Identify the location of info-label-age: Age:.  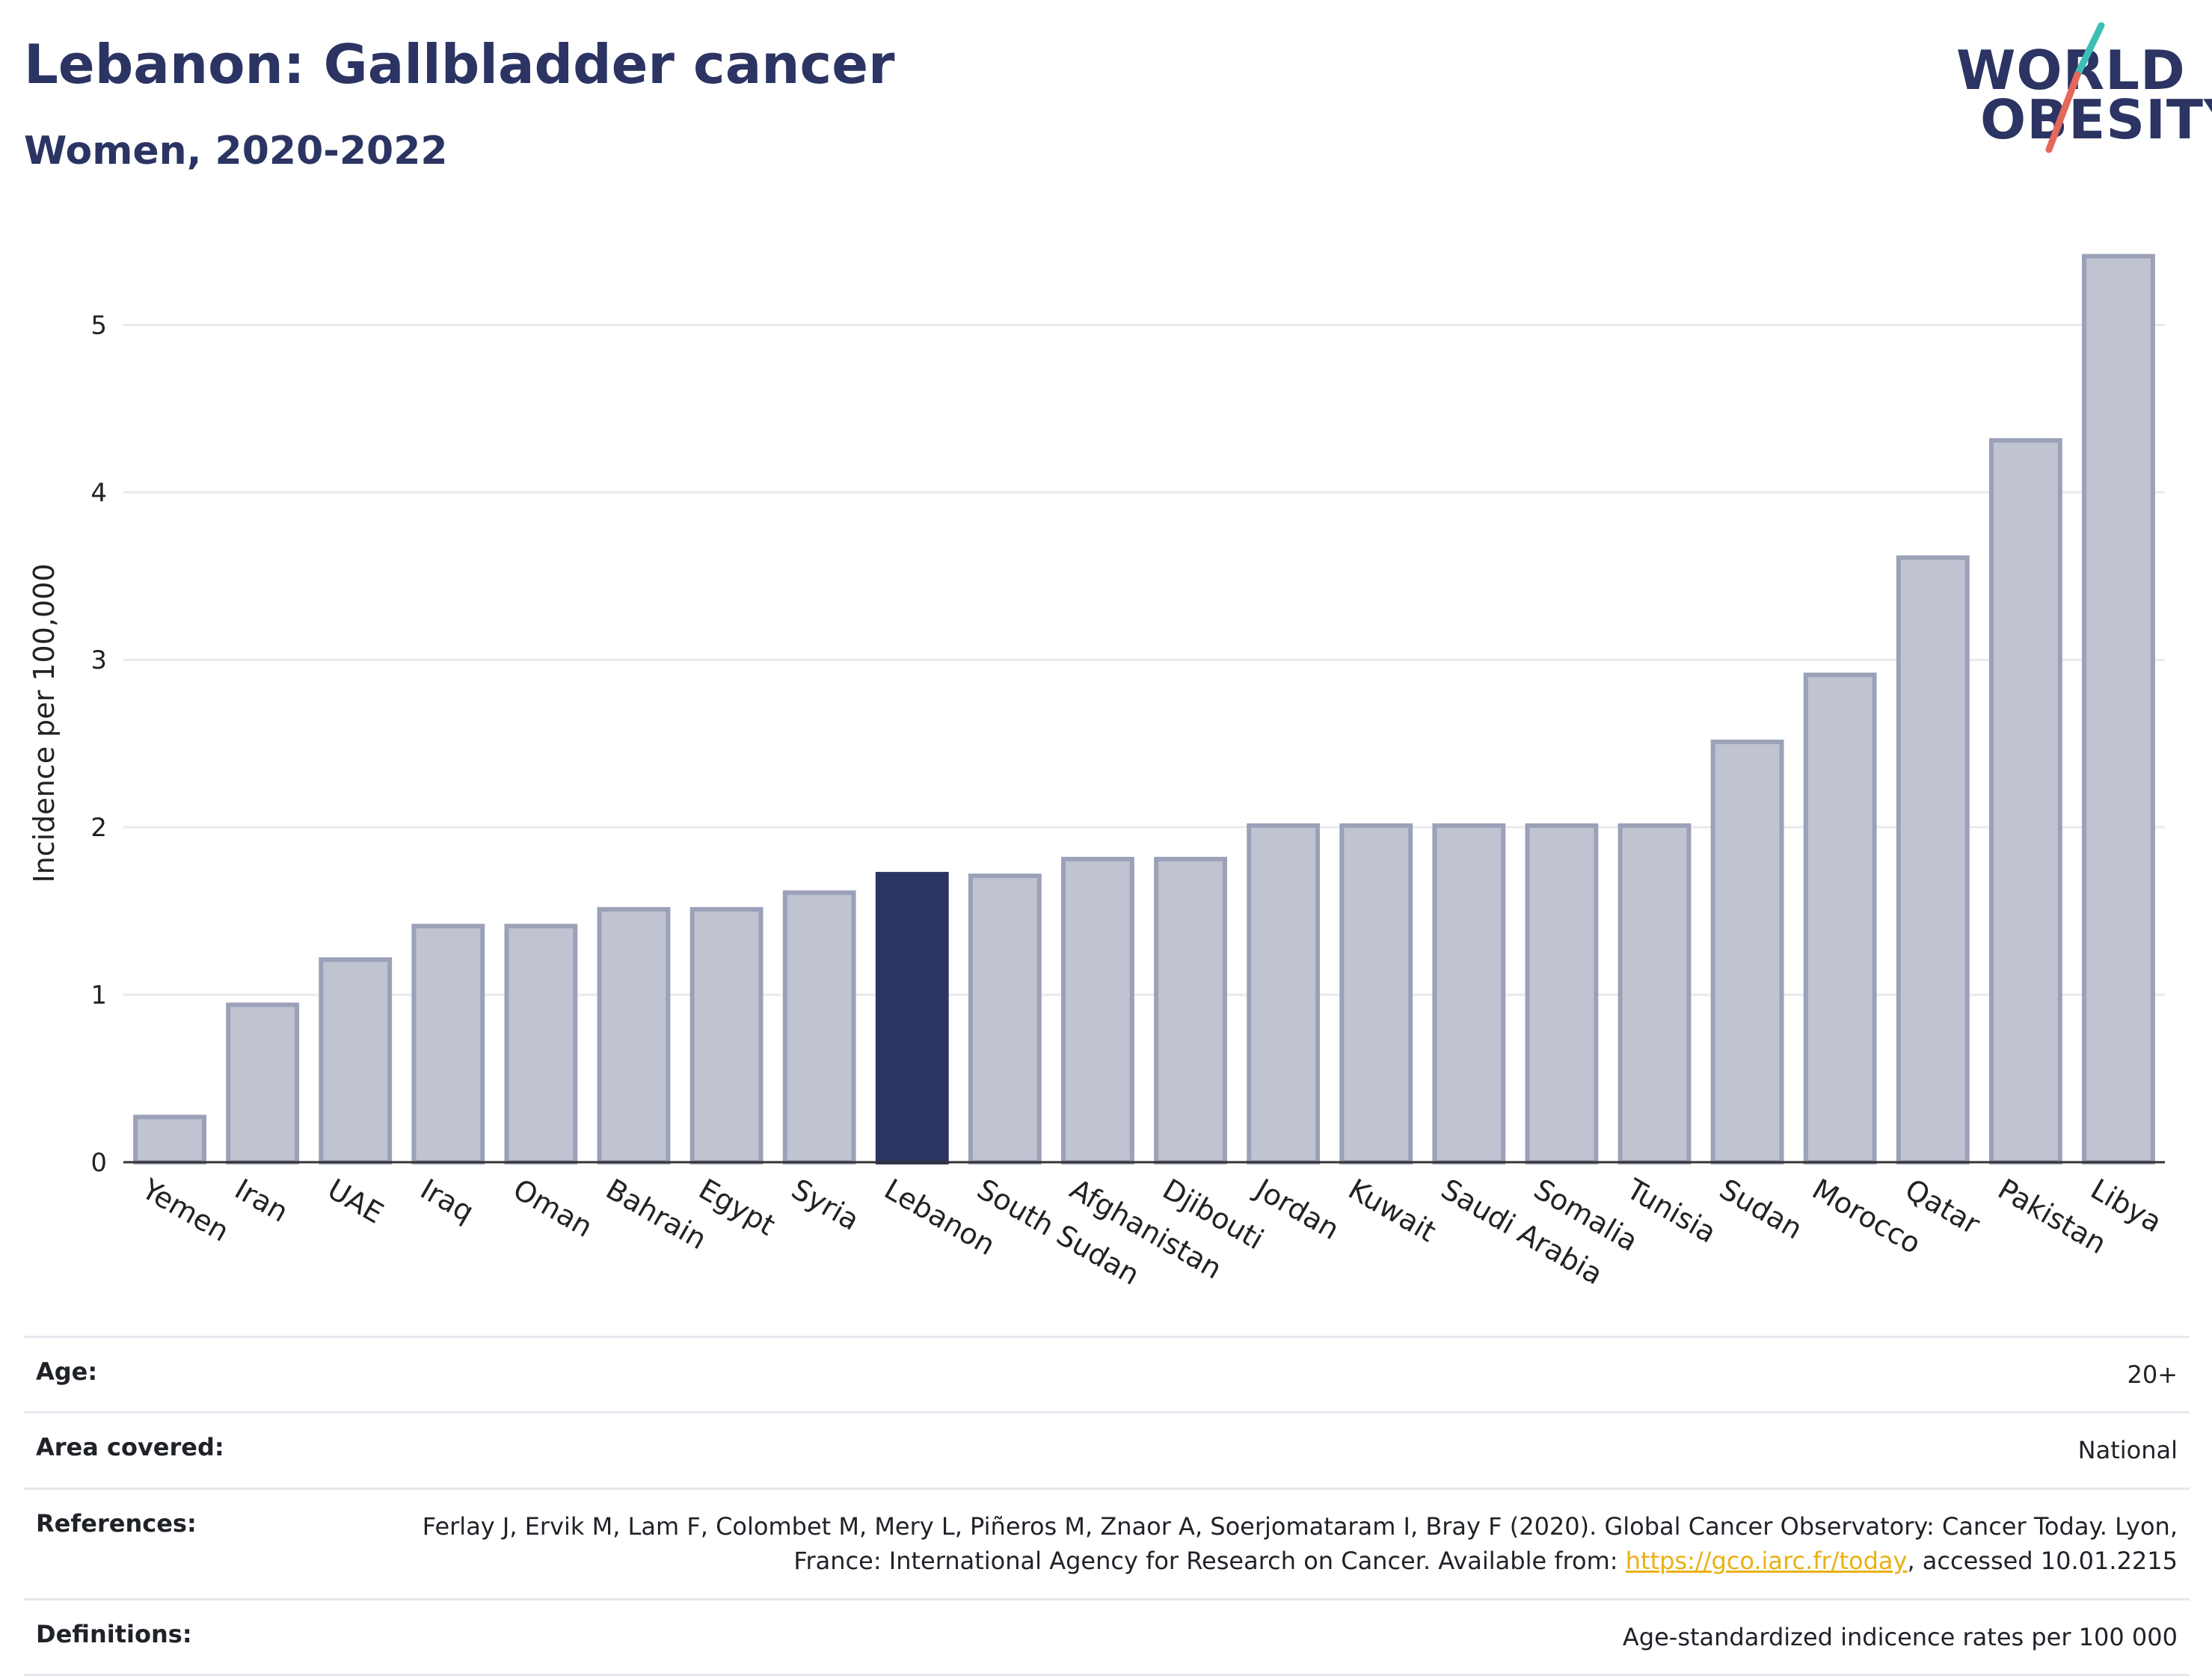
(67, 1371).